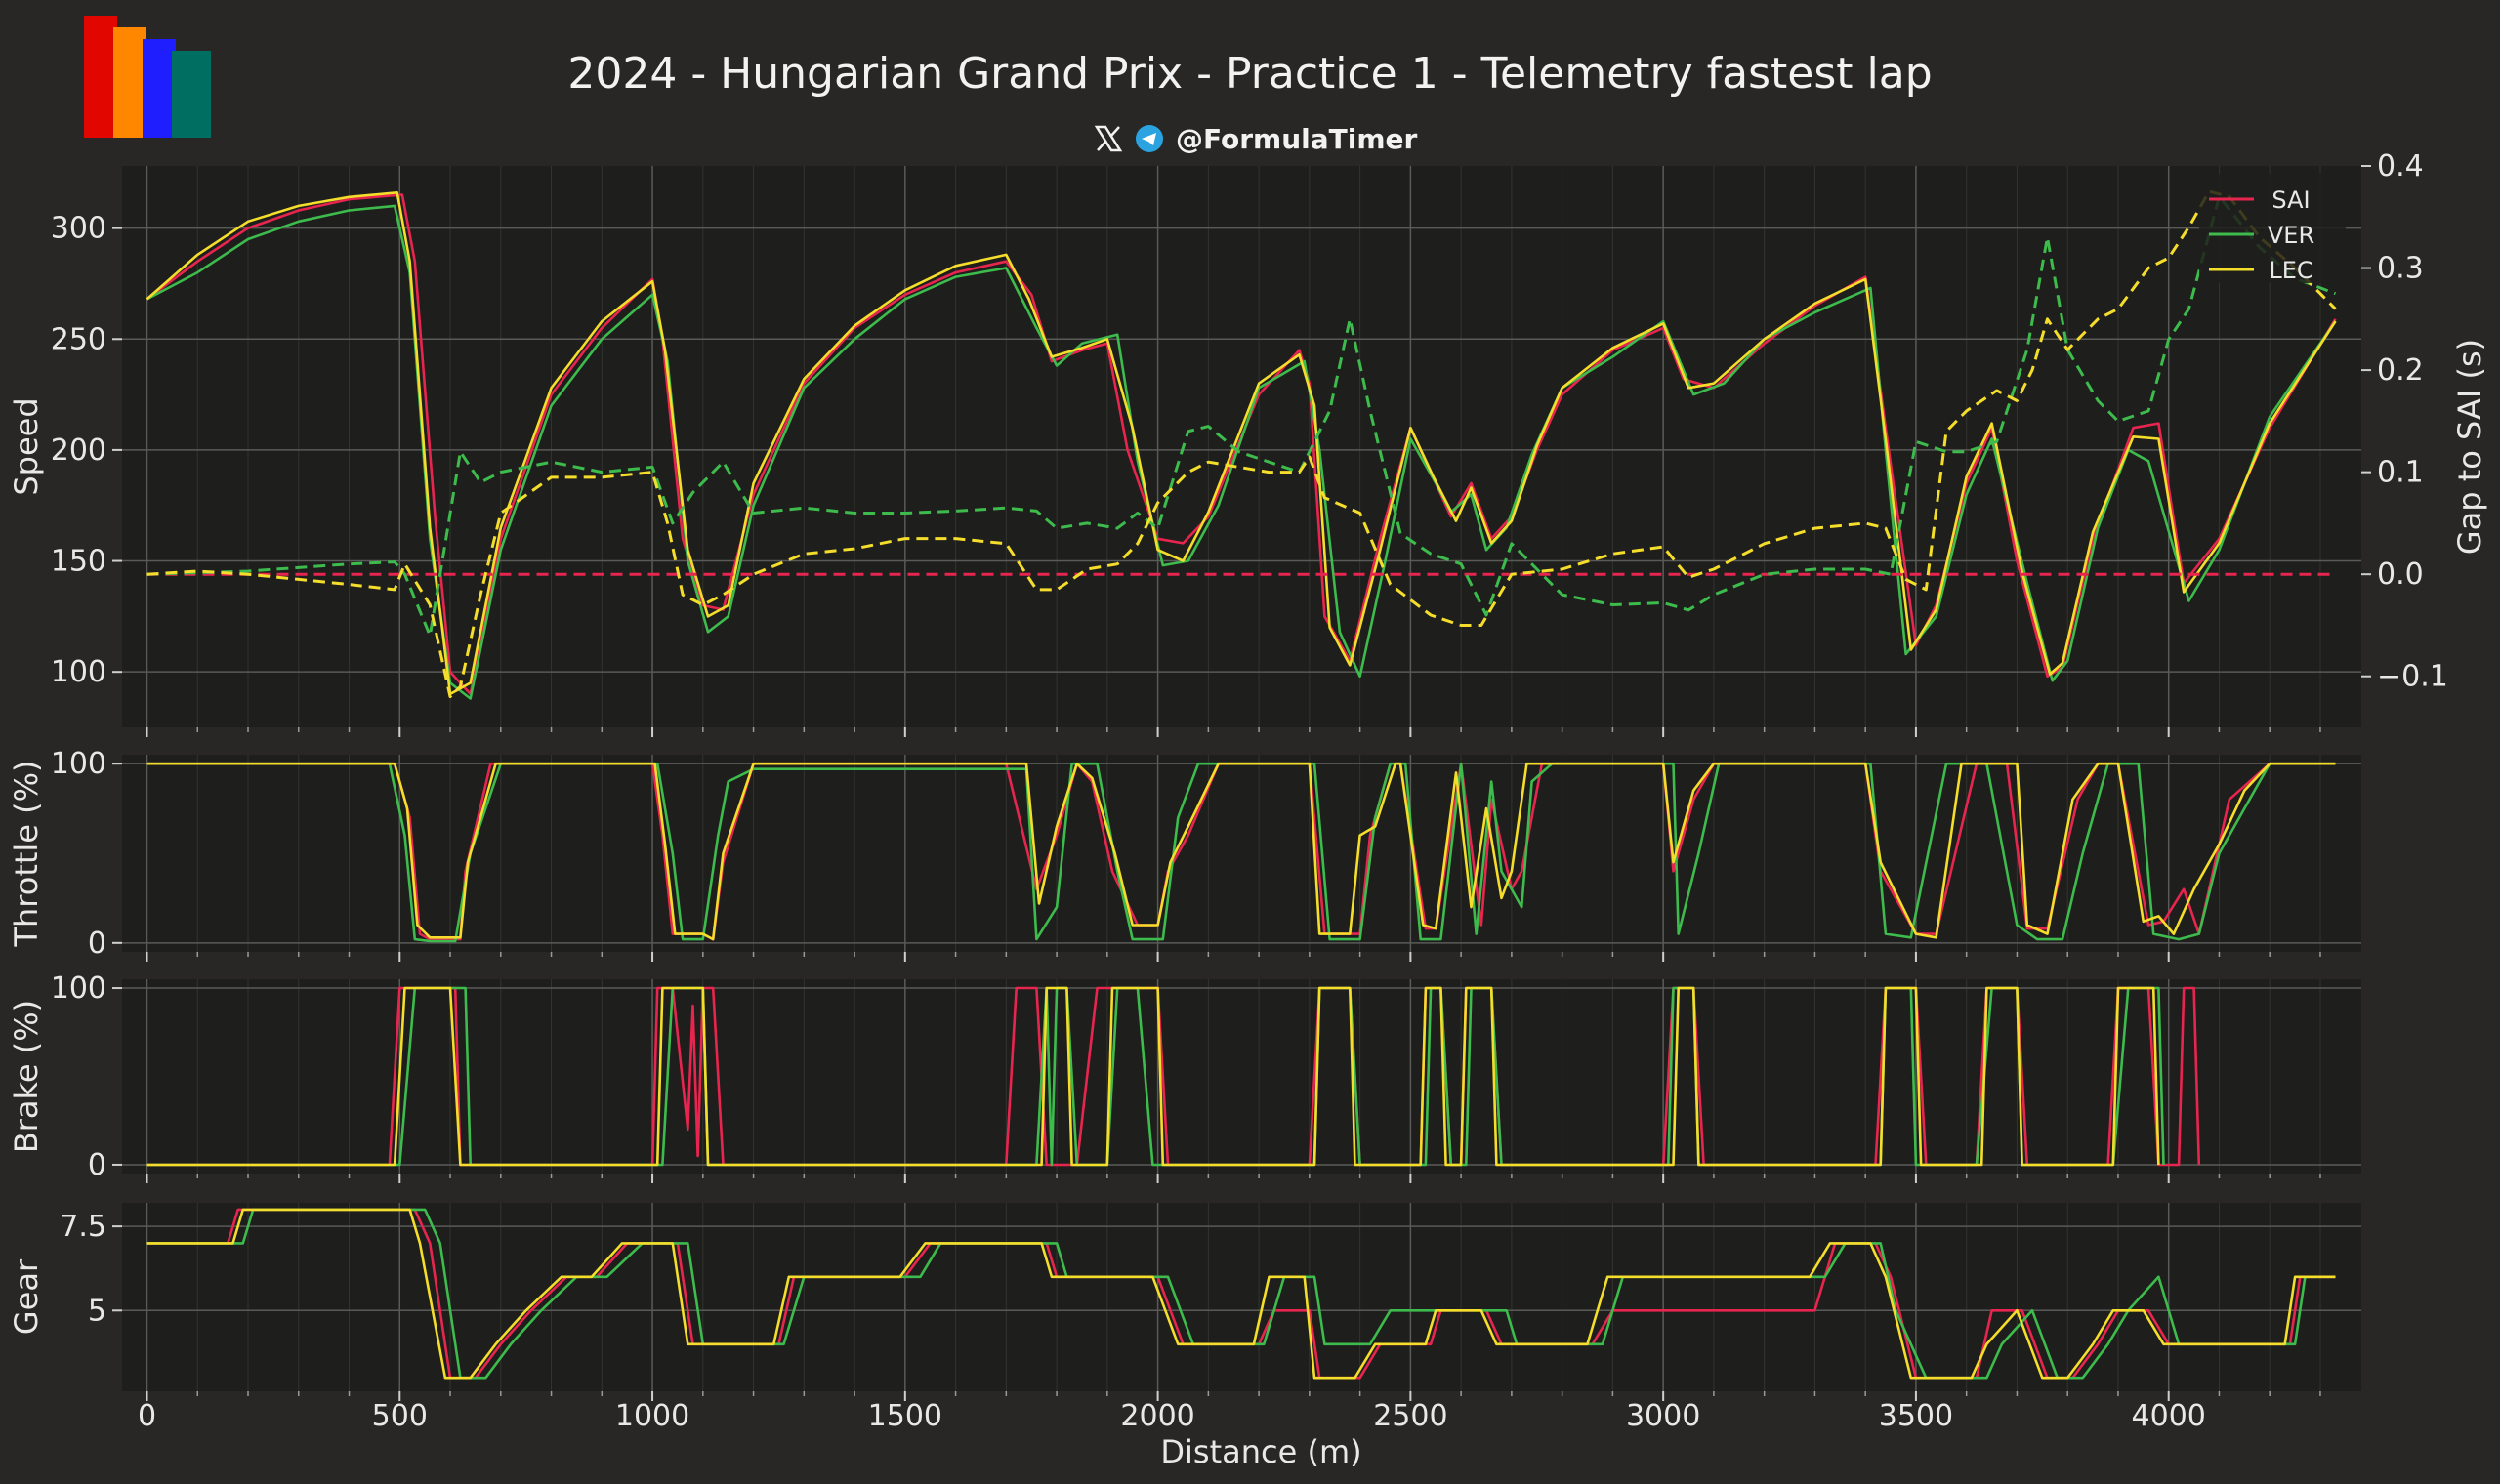 The image size is (2500, 1484). Describe the element at coordinates (652, 1416) in the screenshot. I see `xtick-label: 1000` at that location.